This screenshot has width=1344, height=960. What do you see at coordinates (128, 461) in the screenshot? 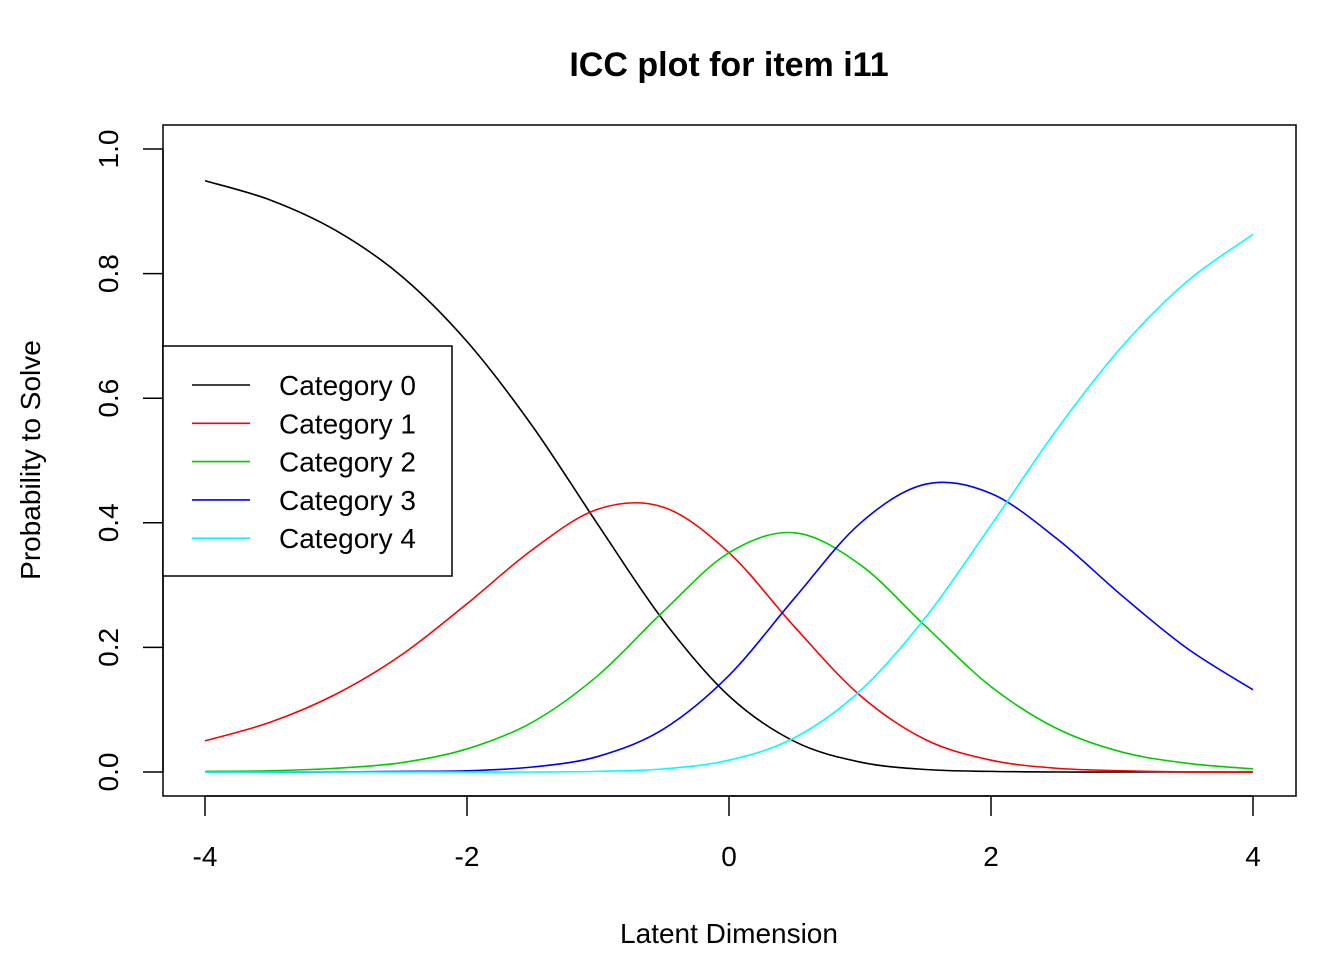
I see `y-axis: 0.0 0.2 0.4 0.6 0.8 1.0` at bounding box center [128, 461].